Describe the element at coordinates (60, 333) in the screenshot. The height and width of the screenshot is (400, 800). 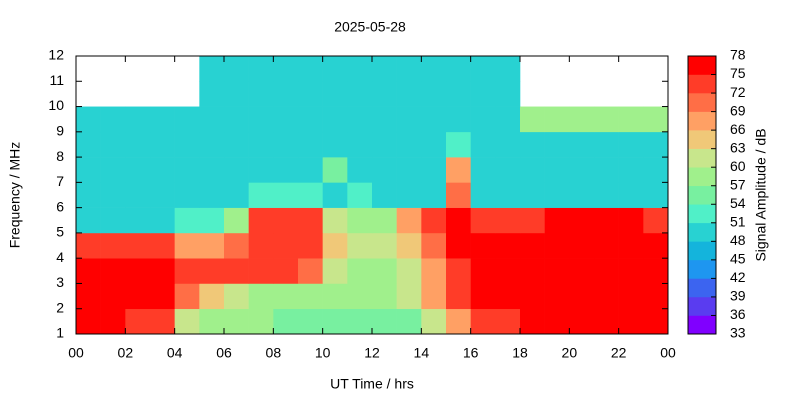
I see `y-tick-label: 1` at that location.